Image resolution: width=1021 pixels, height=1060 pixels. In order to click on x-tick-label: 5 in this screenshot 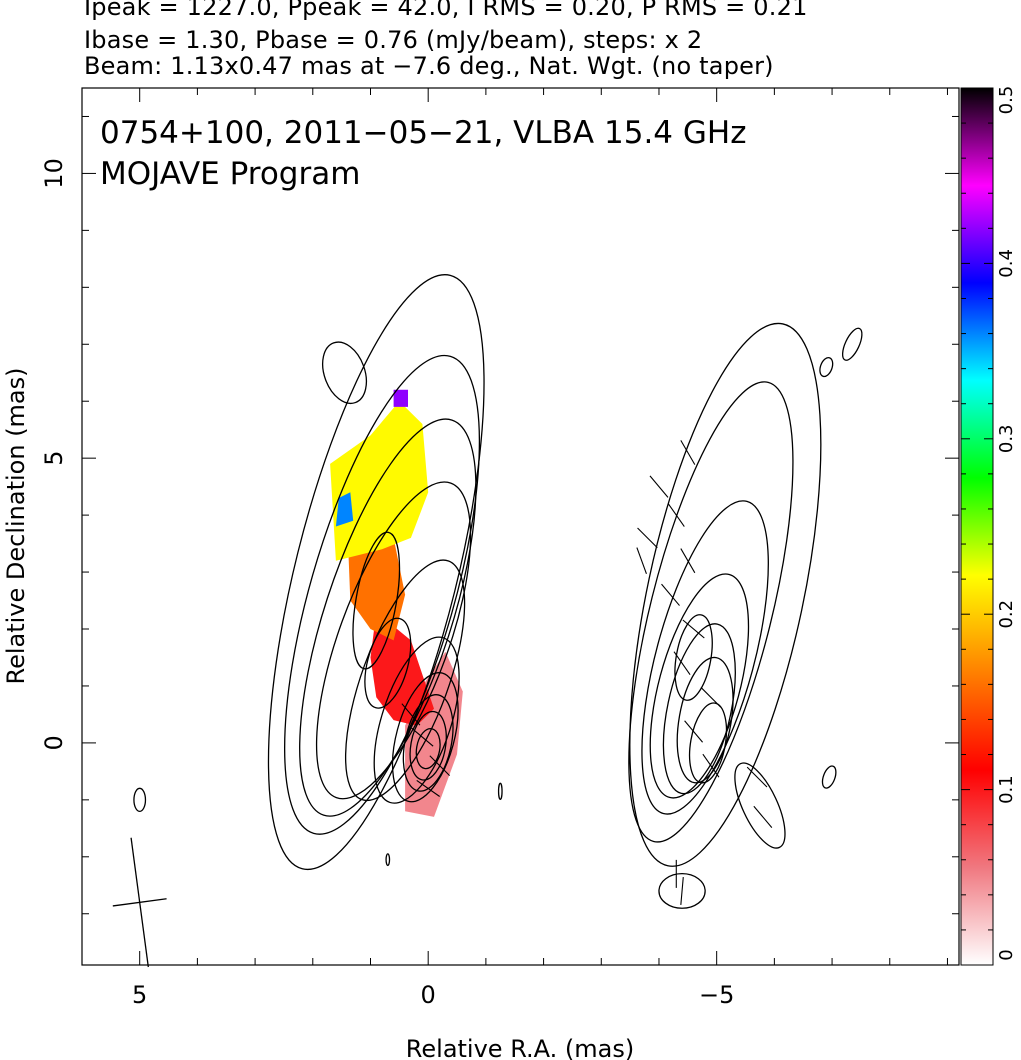, I will do `click(139, 995)`.